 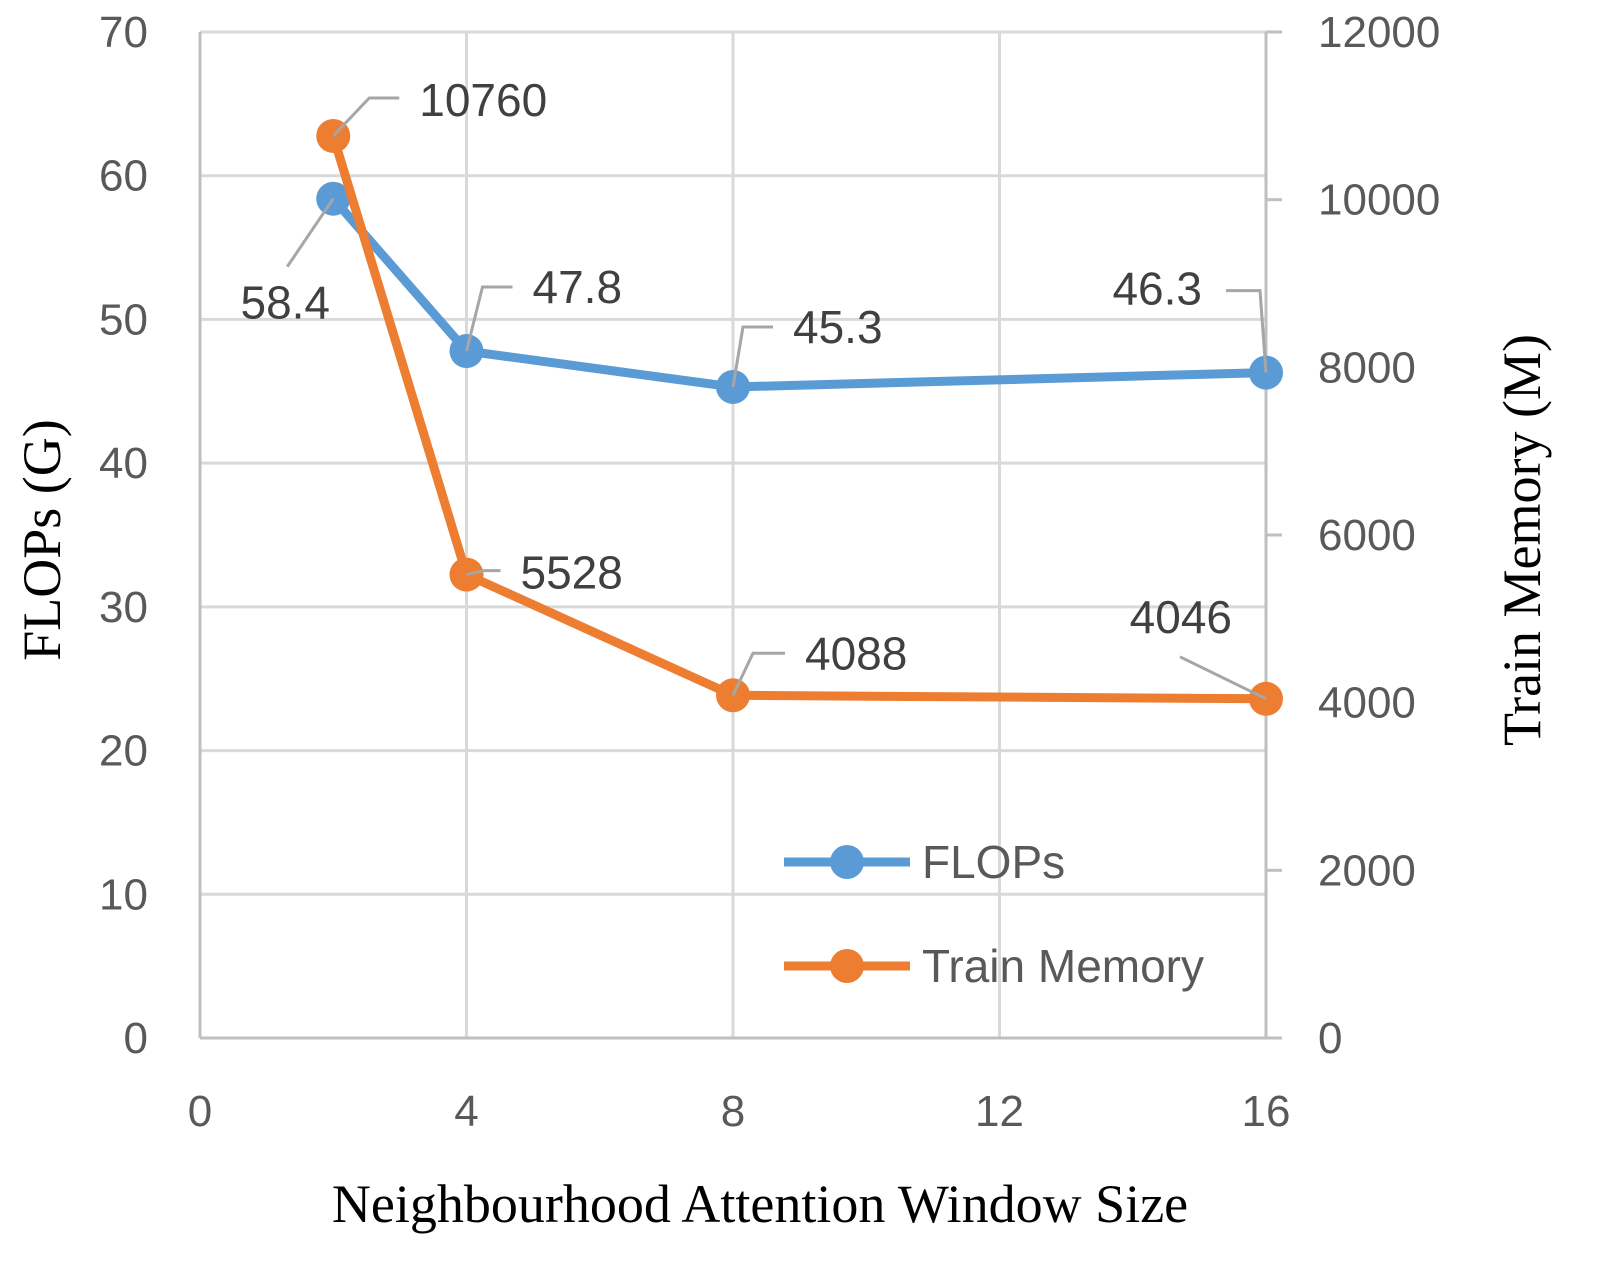 What do you see at coordinates (578, 287) in the screenshot?
I see `data-label-flops: 47.8` at bounding box center [578, 287].